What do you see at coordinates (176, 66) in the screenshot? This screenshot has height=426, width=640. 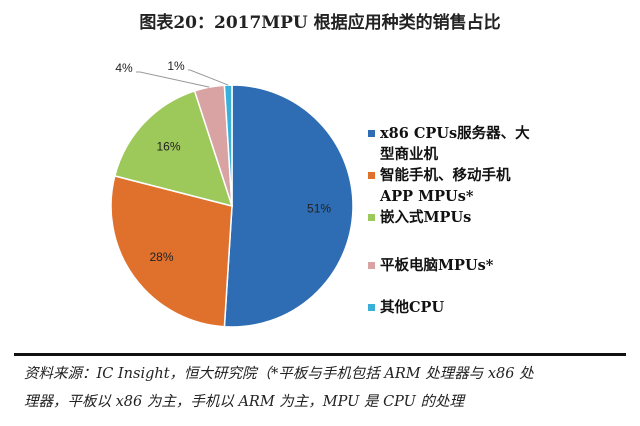 I see `data-label: 1%` at bounding box center [176, 66].